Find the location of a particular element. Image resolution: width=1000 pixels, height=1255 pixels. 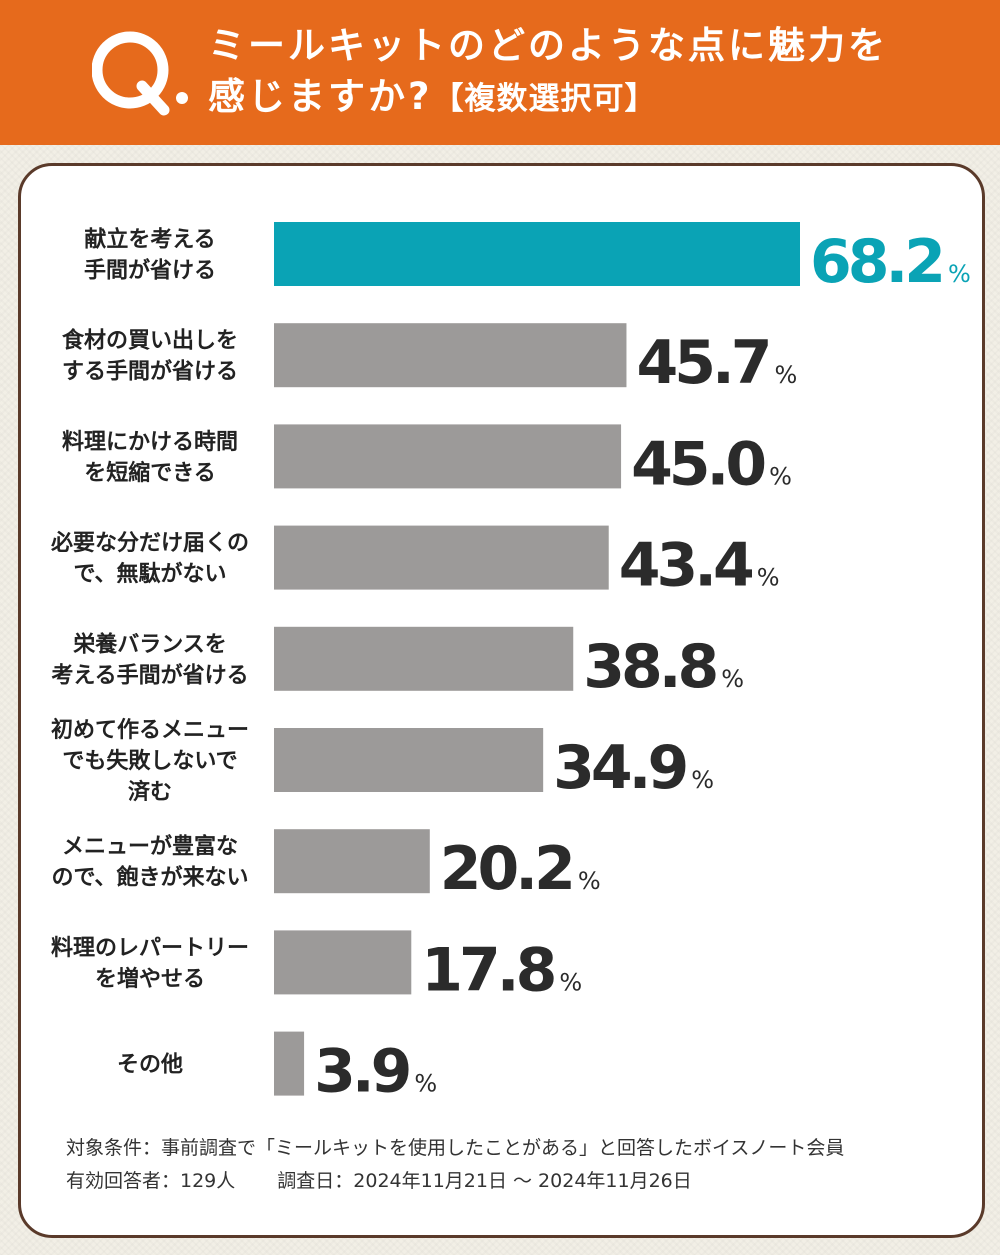

value-label-3: 43.4% is located at coordinates (699, 566).